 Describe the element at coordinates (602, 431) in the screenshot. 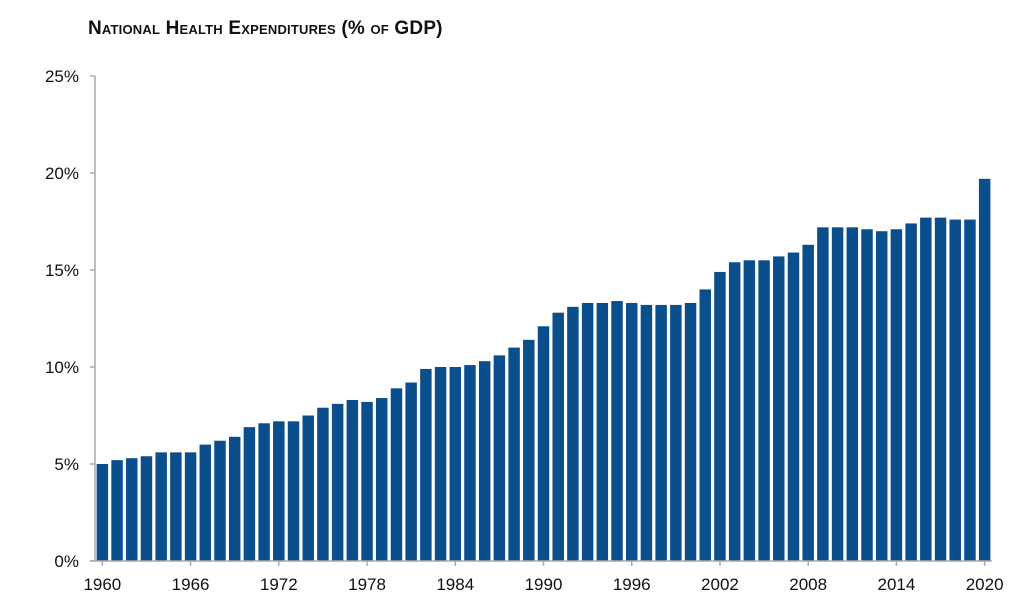

I see `bar-1994` at that location.